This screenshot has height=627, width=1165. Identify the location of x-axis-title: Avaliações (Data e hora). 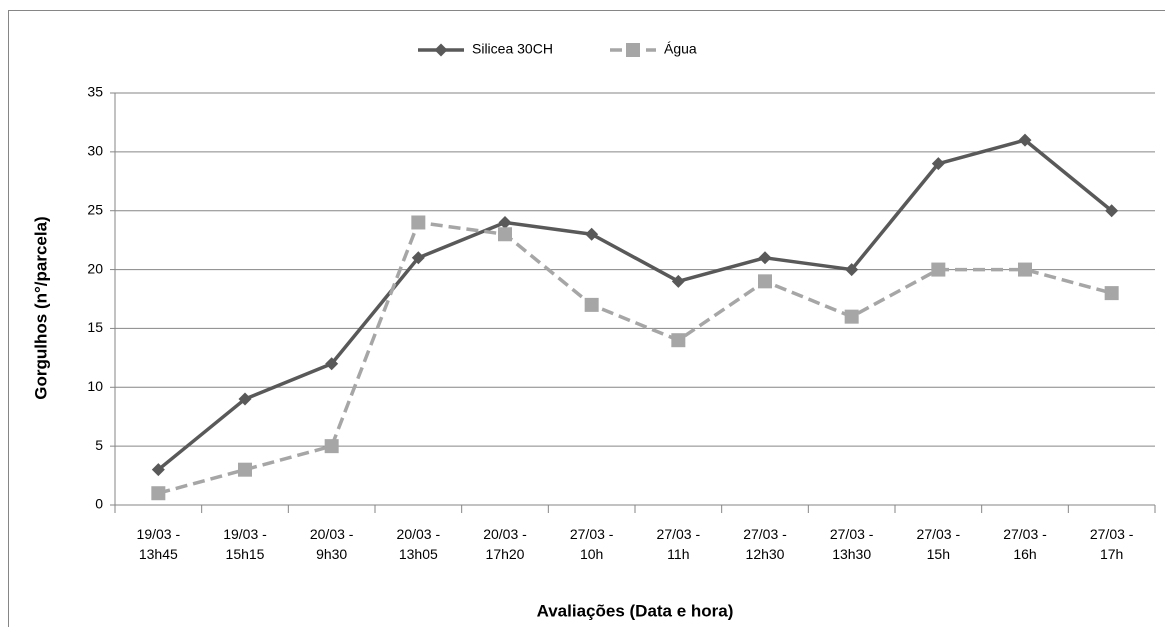
(635, 610).